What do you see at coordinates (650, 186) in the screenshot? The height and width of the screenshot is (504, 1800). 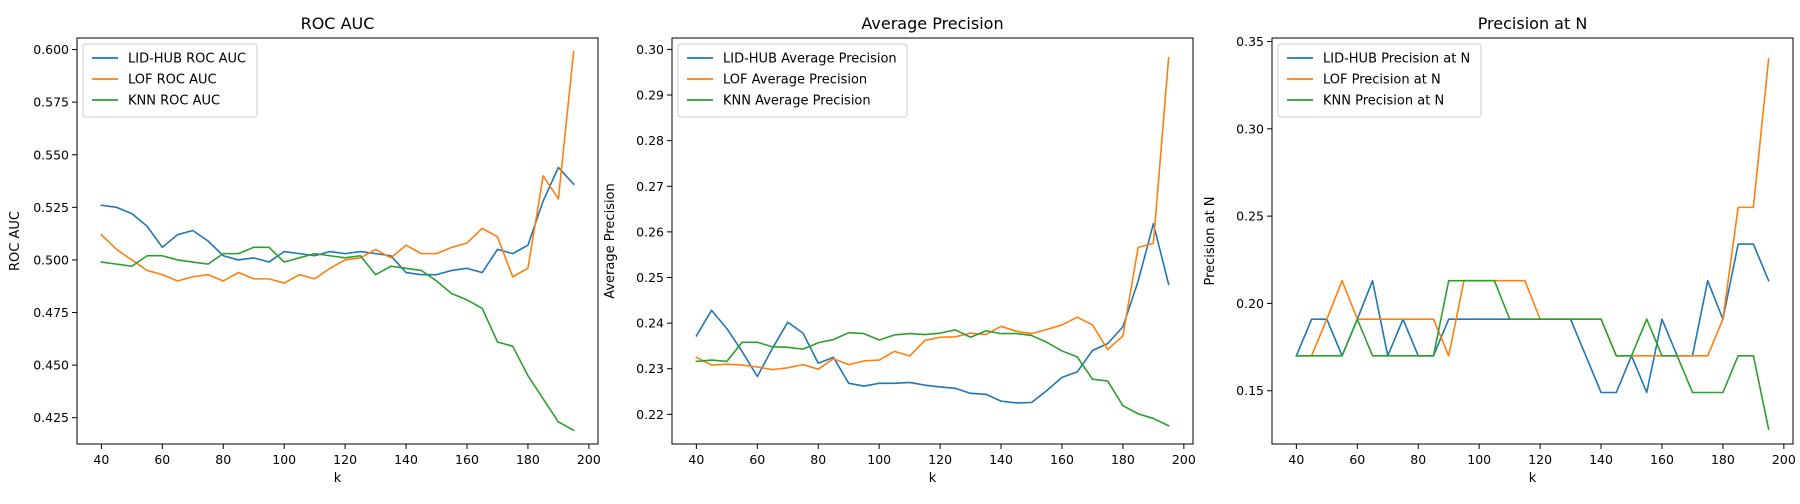 I see `y-tick-label: 0.27` at bounding box center [650, 186].